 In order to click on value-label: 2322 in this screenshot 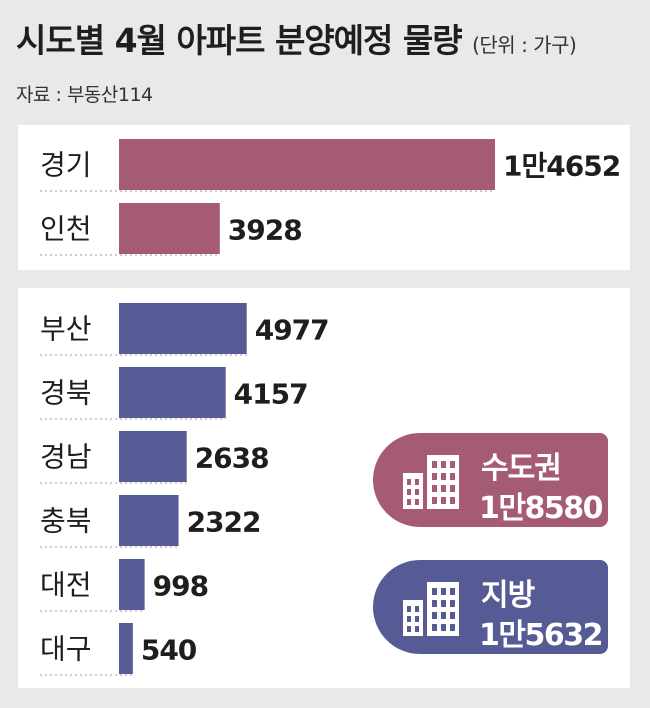, I will do `click(224, 522)`.